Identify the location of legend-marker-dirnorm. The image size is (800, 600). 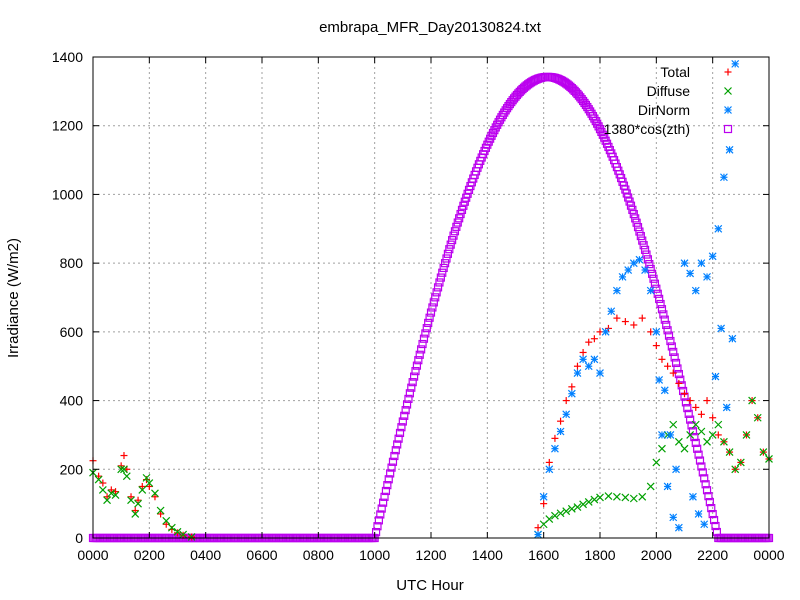
(728, 110).